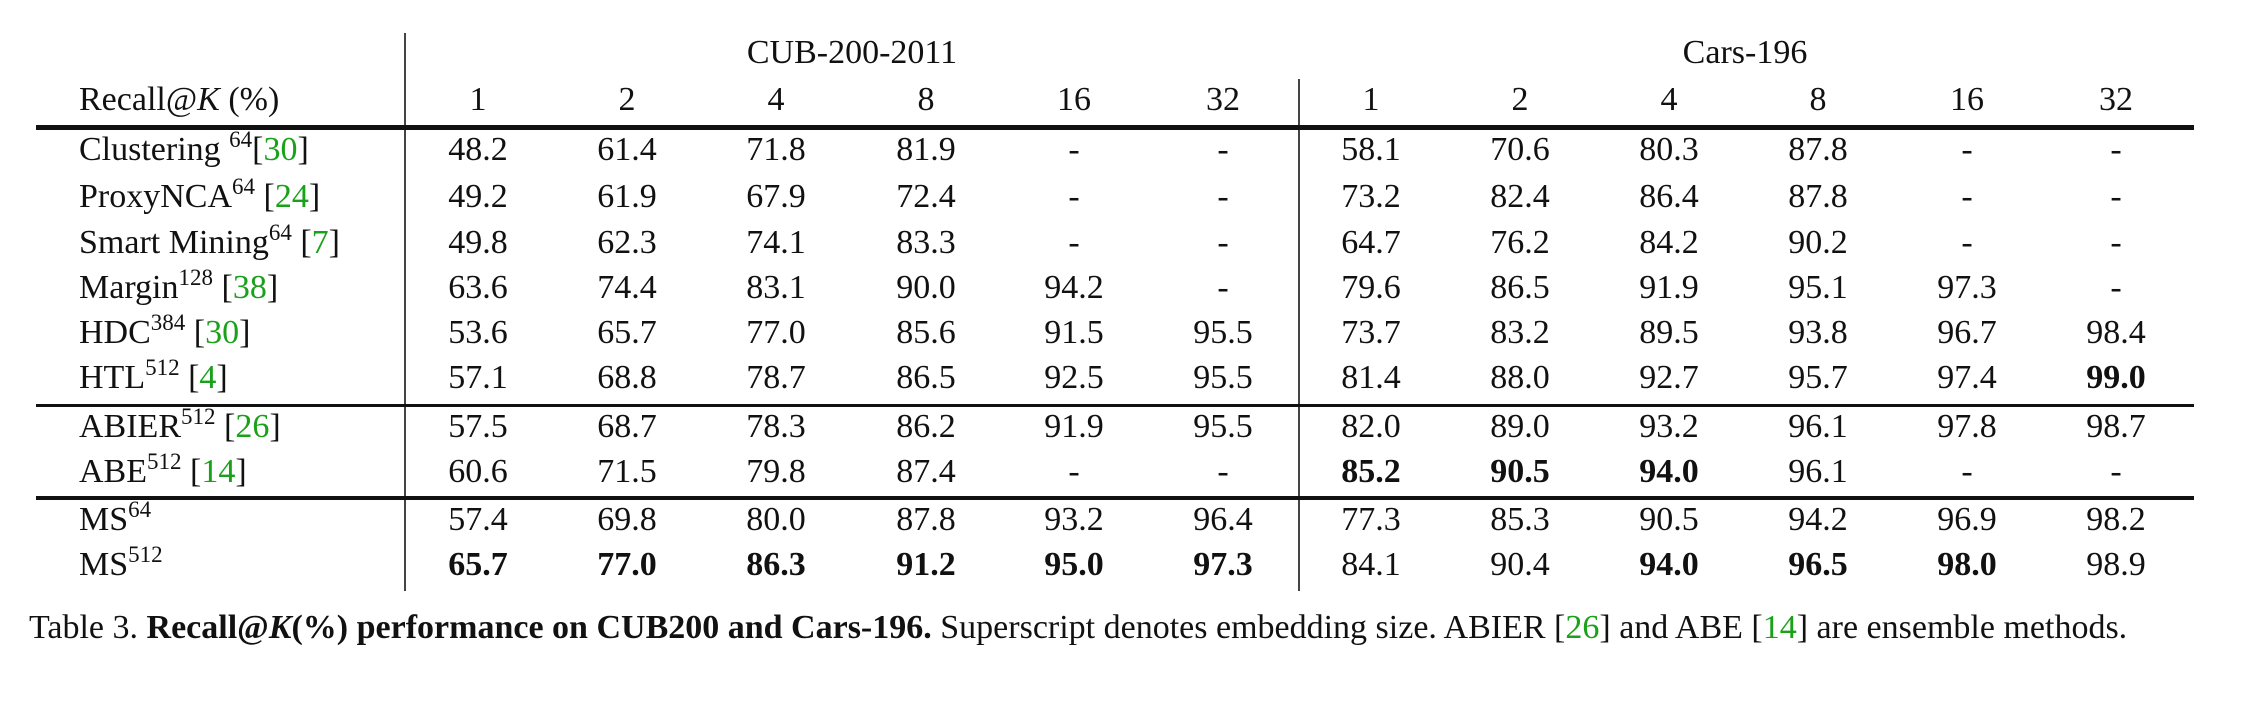 The height and width of the screenshot is (722, 2252). Describe the element at coordinates (478, 377) in the screenshot. I see `table-cell: 57.1` at that location.